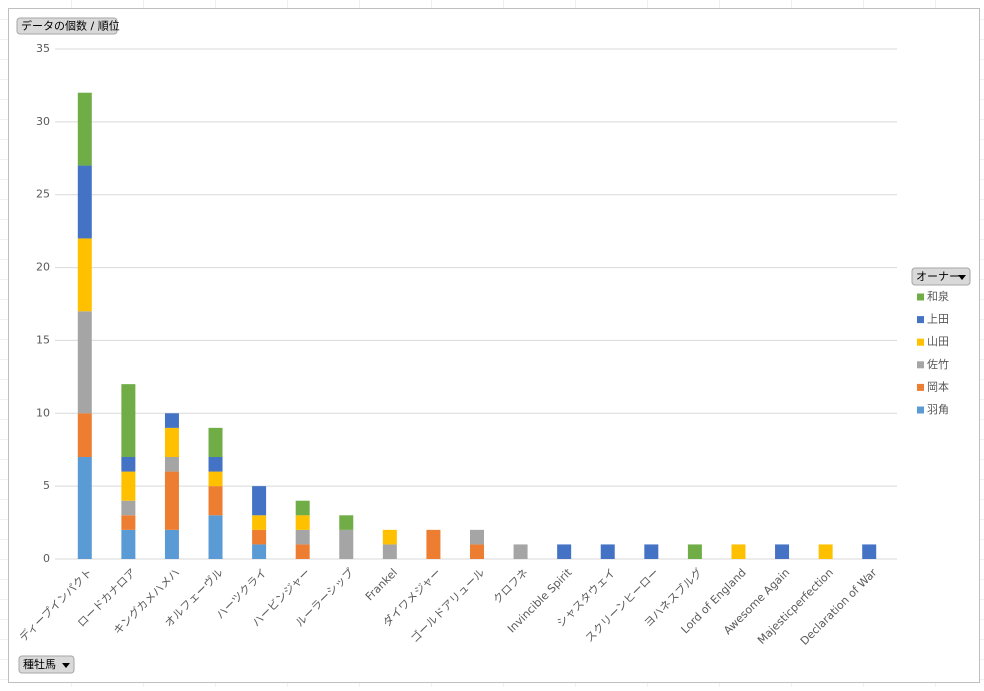  What do you see at coordinates (938, 296) in the screenshot?
I see `legend-label: 和泉` at bounding box center [938, 296].